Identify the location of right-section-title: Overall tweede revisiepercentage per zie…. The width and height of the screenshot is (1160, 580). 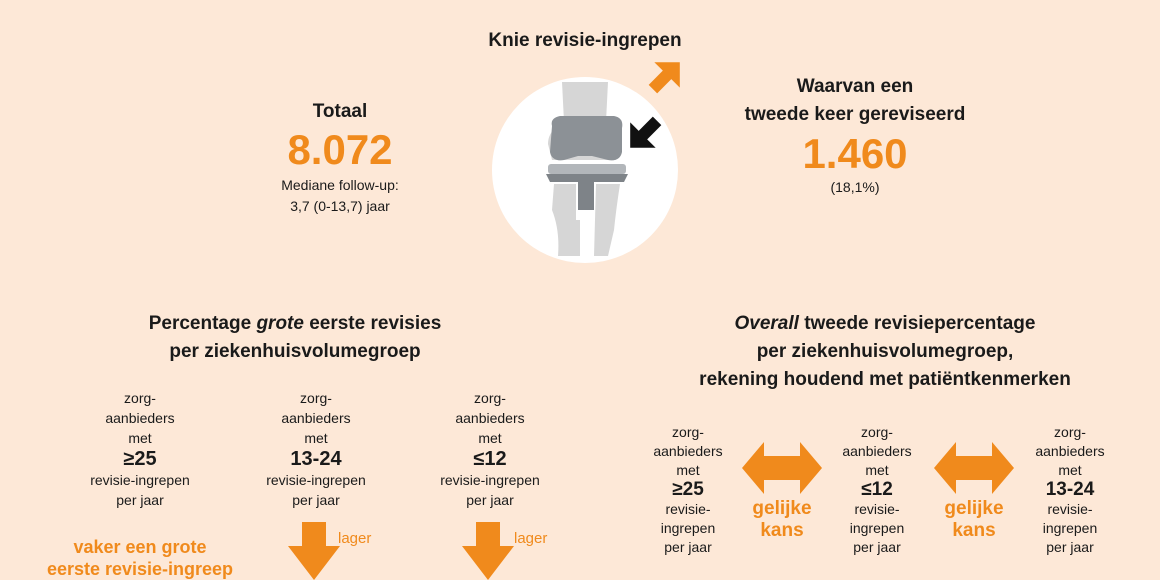
(885, 351).